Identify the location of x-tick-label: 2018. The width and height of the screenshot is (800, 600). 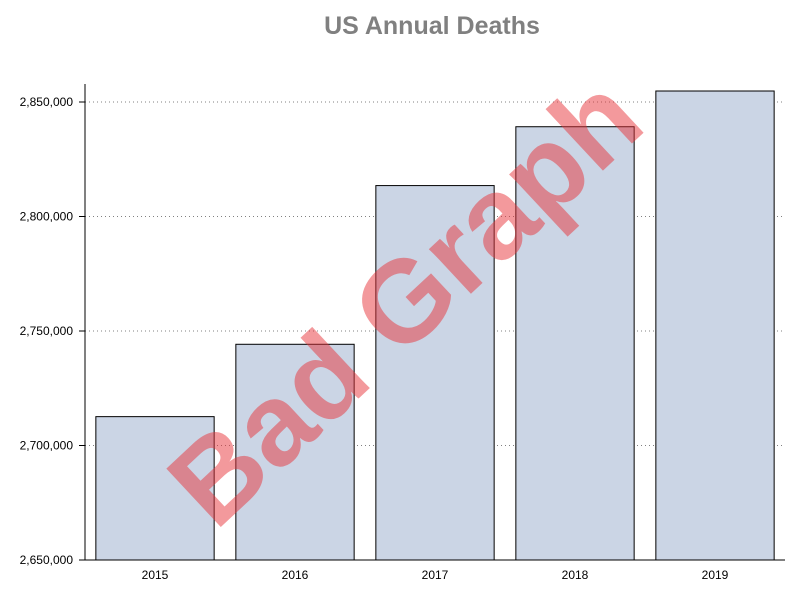
(575, 575).